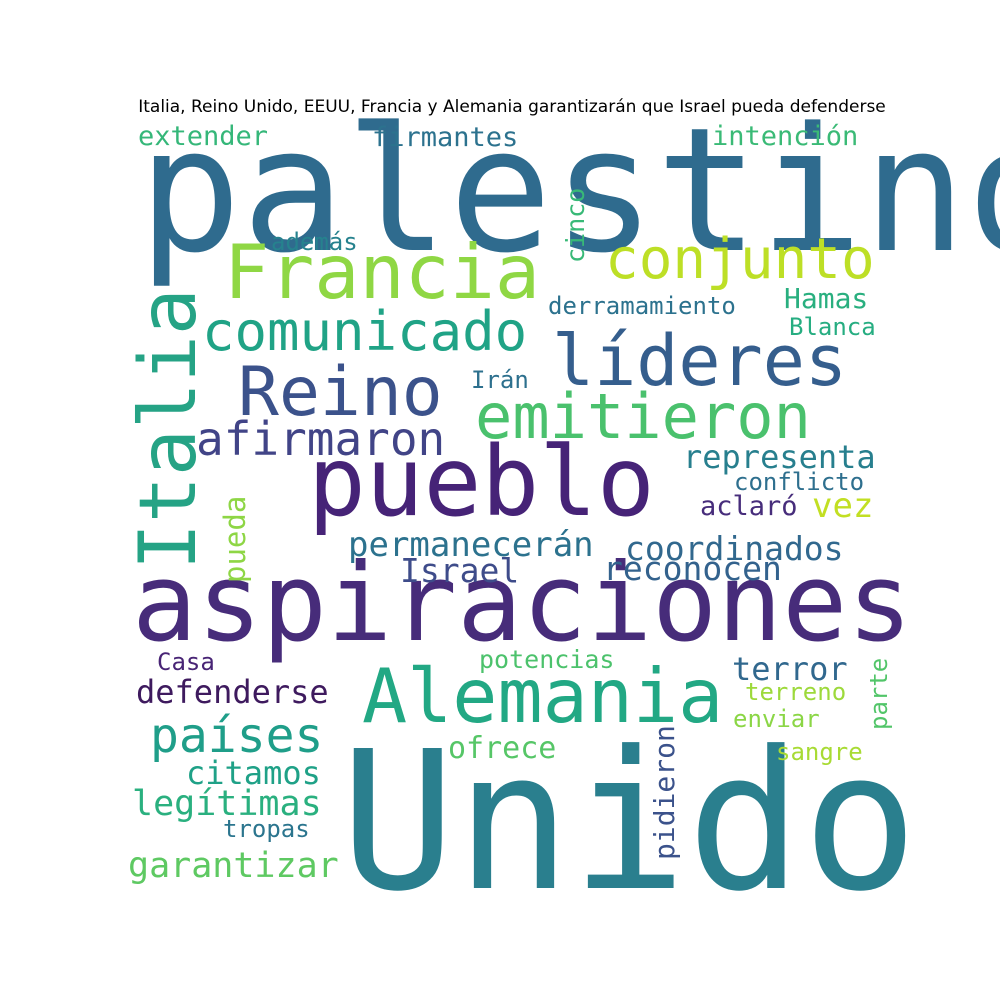 This screenshot has width=1000, height=1000. Describe the element at coordinates (253, 773) in the screenshot. I see `word-24: citamos` at that location.